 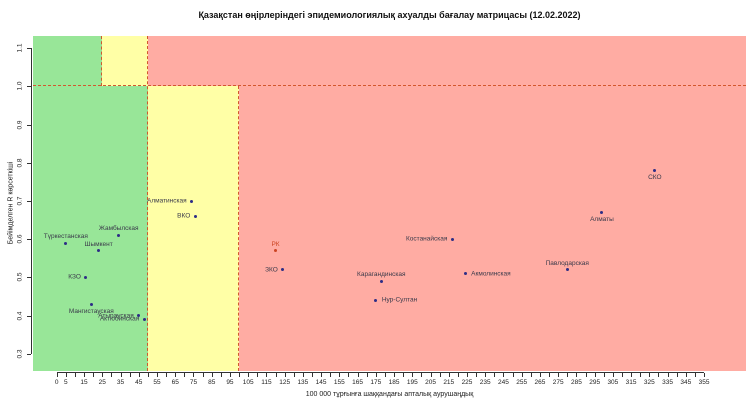 I want to click on data-point-label: Атырауская, so click(x=116, y=316).